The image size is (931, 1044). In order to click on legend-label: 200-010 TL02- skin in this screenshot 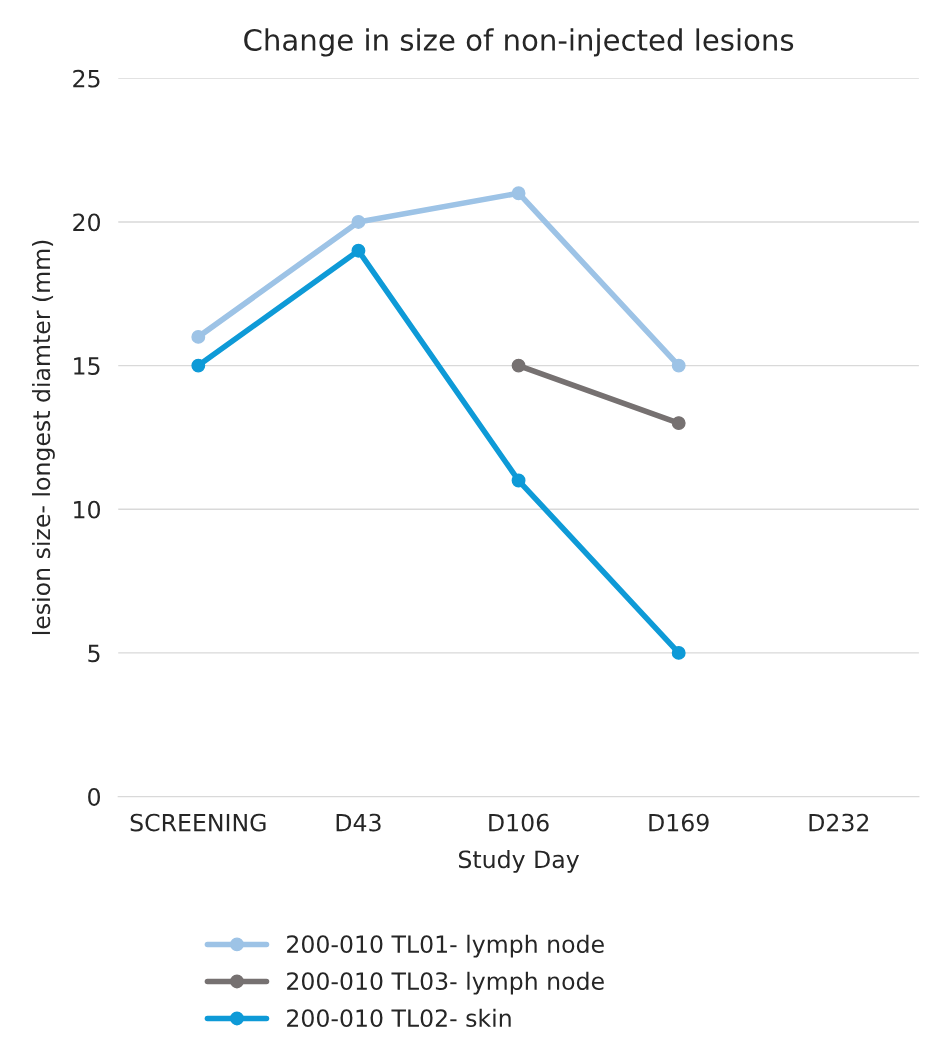, I will do `click(399, 1018)`.